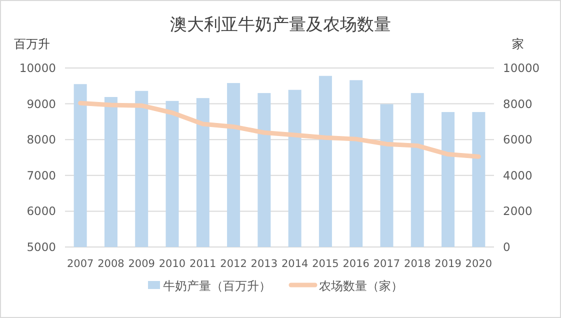  What do you see at coordinates (203, 264) in the screenshot?
I see `x-tick-label: 2011` at bounding box center [203, 264].